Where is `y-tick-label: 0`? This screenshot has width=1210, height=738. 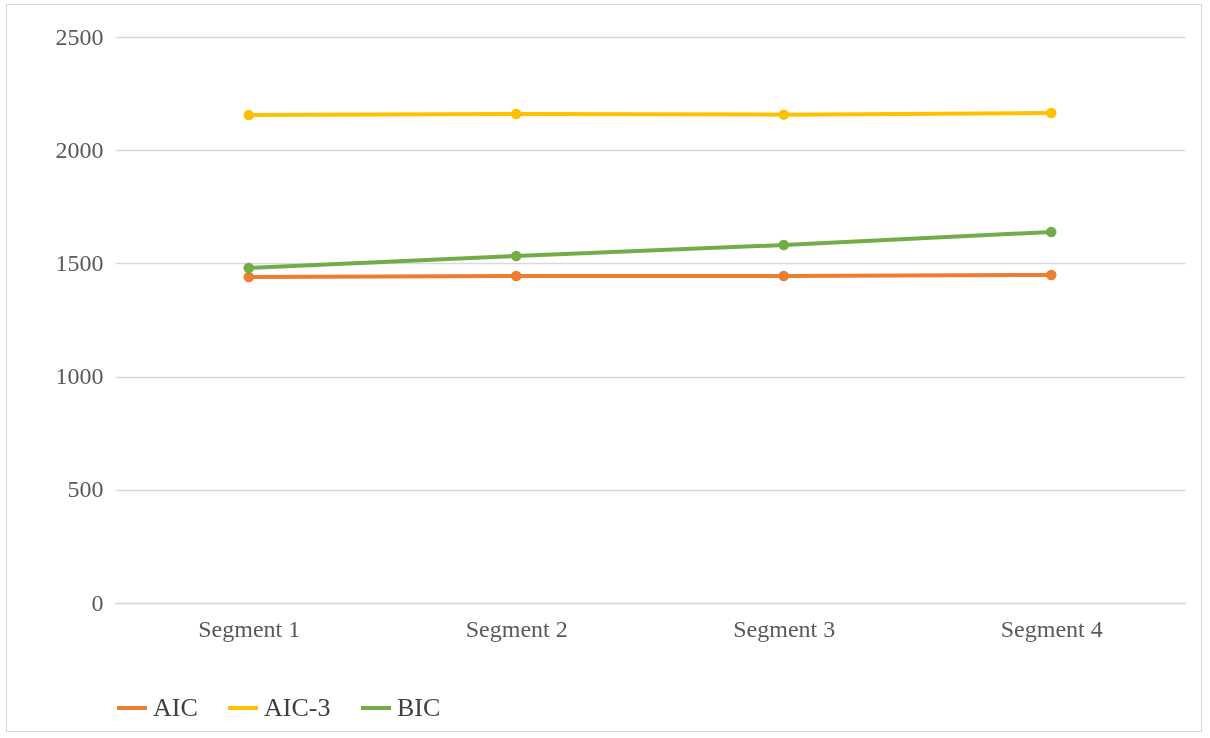
y-tick-label: 0 is located at coordinates (97, 602).